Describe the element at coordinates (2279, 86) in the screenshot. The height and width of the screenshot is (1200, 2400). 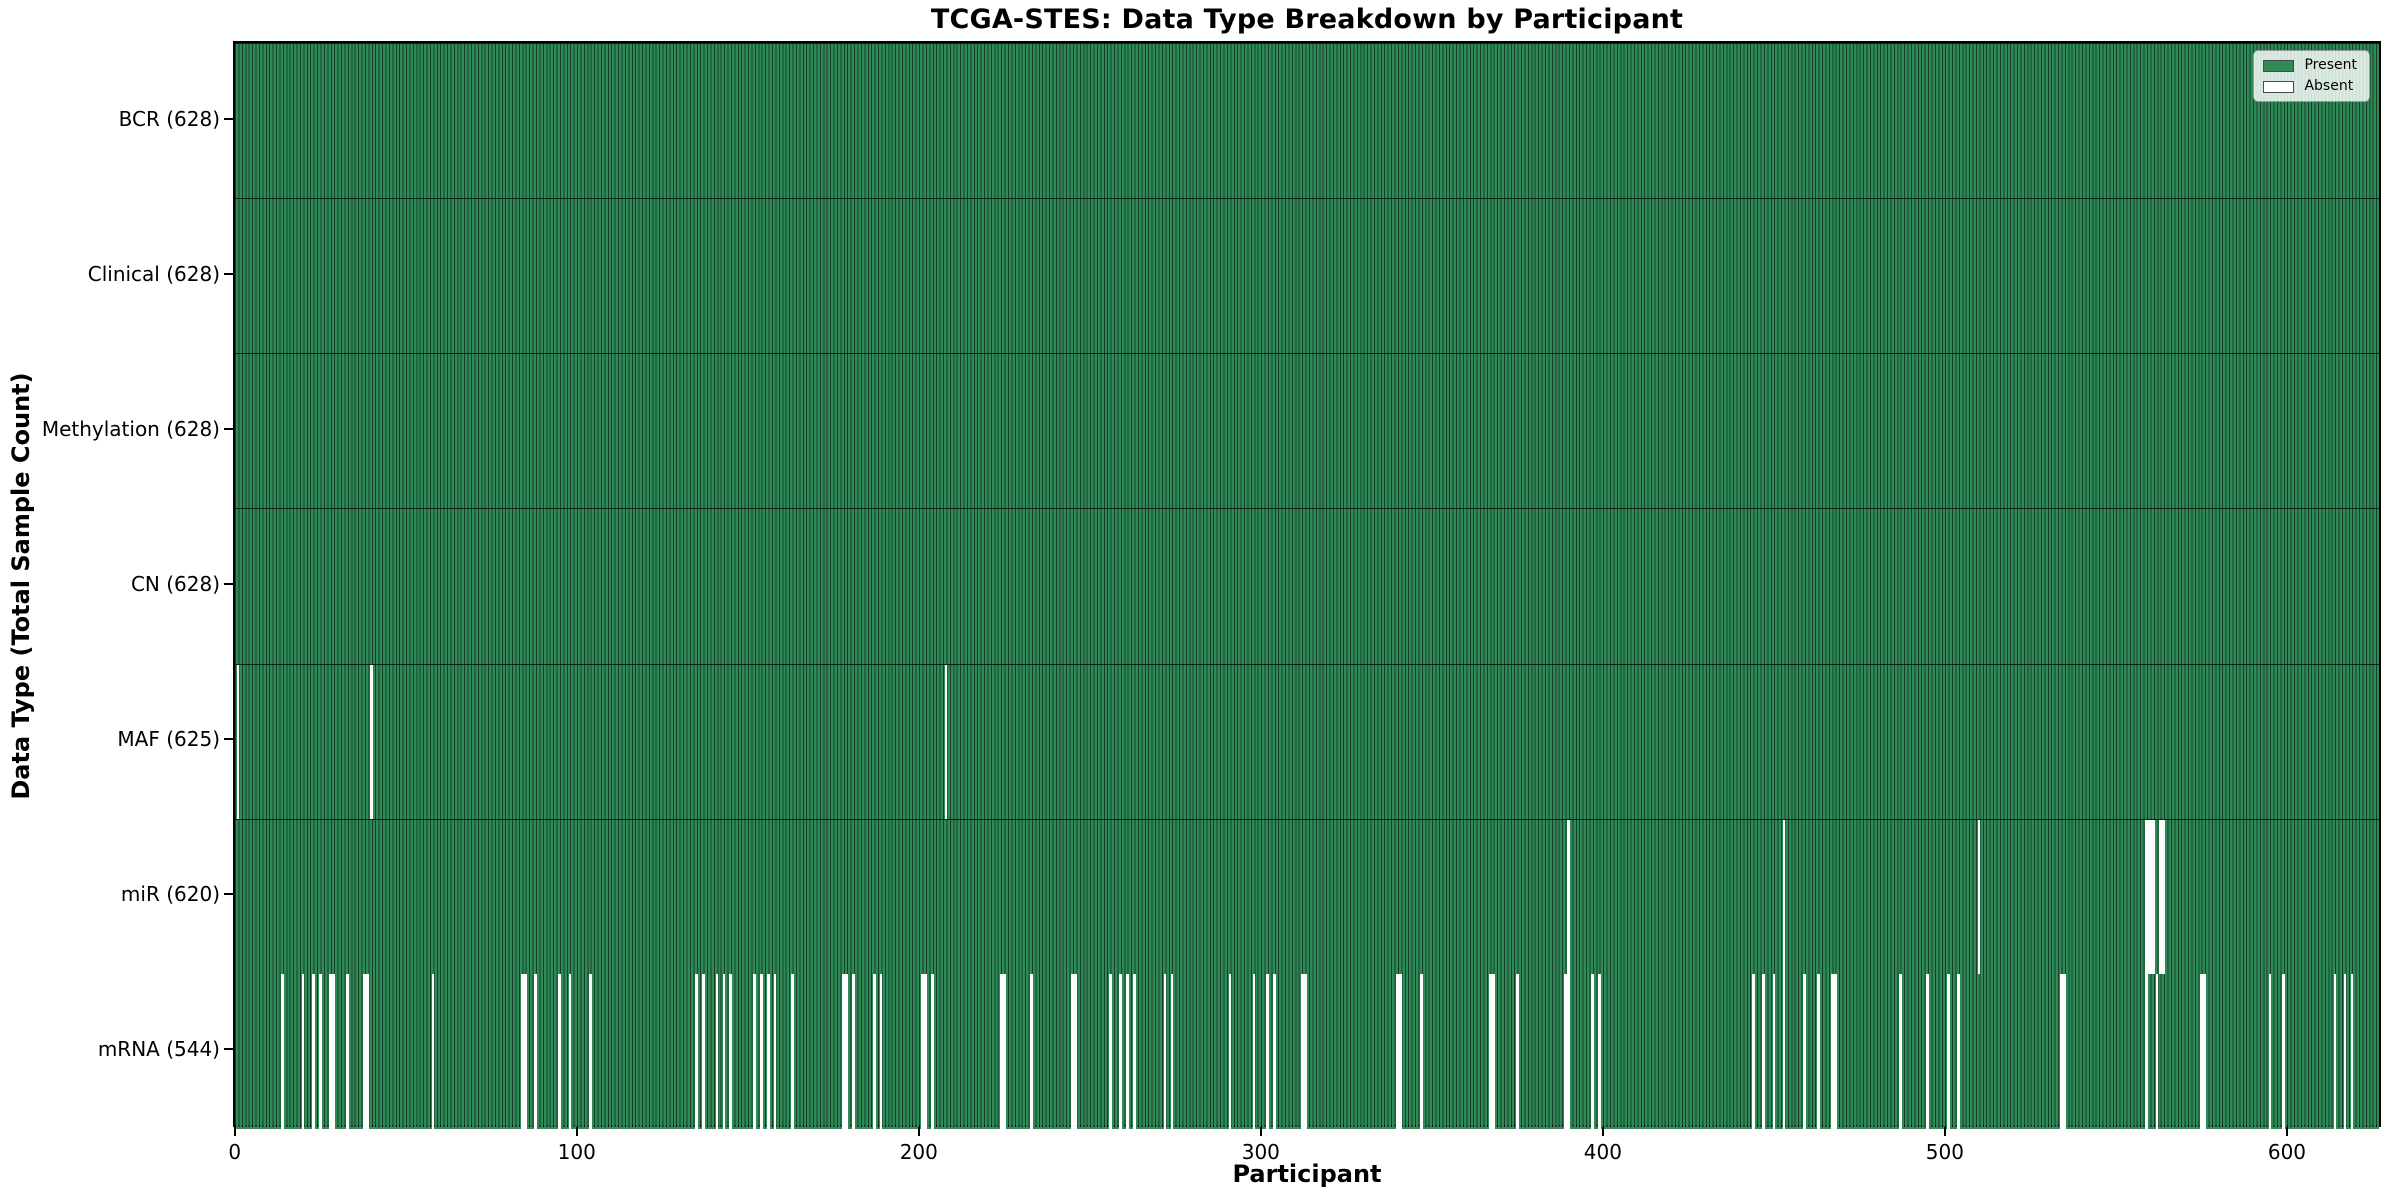
I see `legend-absent-swatch` at that location.